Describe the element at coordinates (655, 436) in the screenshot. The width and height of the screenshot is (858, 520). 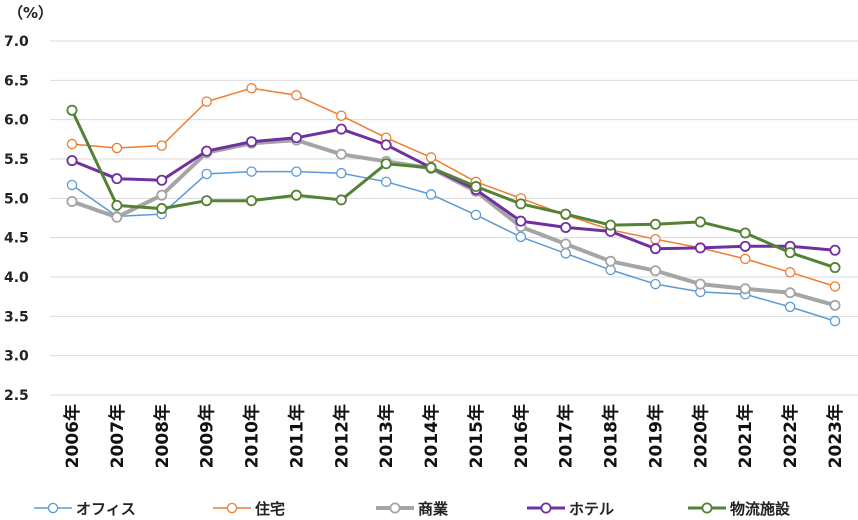
I see `x-tick-label: 2019年` at that location.